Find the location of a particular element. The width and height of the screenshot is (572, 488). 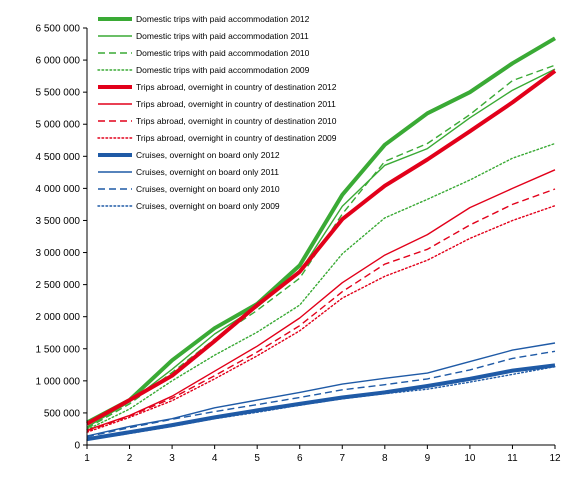

y-tick-label: 3 000 000 is located at coordinates (58, 253).